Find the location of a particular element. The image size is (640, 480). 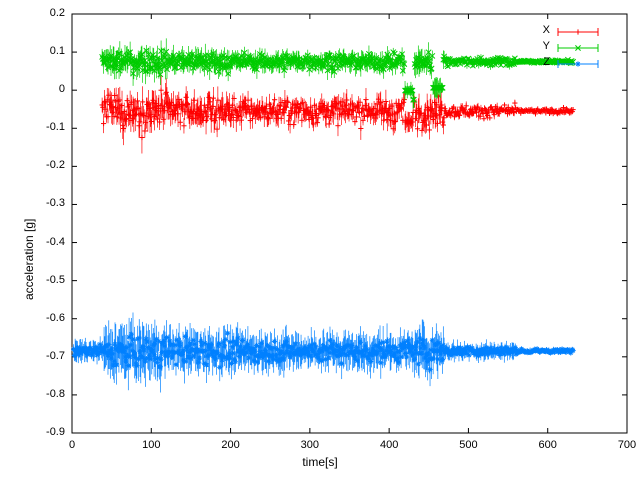

y-tick-label: -0.5 is located at coordinates (55, 279).